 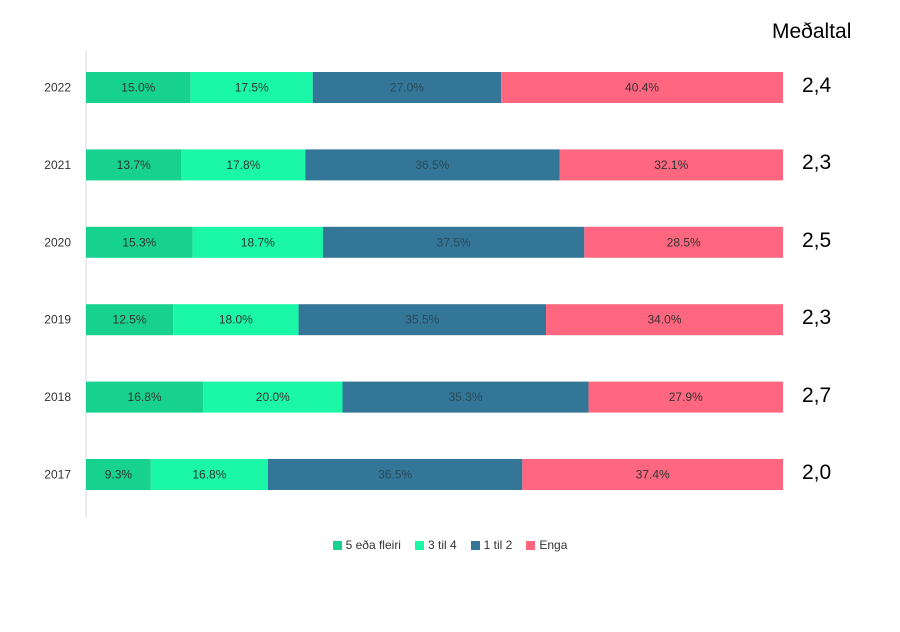 I want to click on average-header: Meðaltal, so click(x=812, y=31).